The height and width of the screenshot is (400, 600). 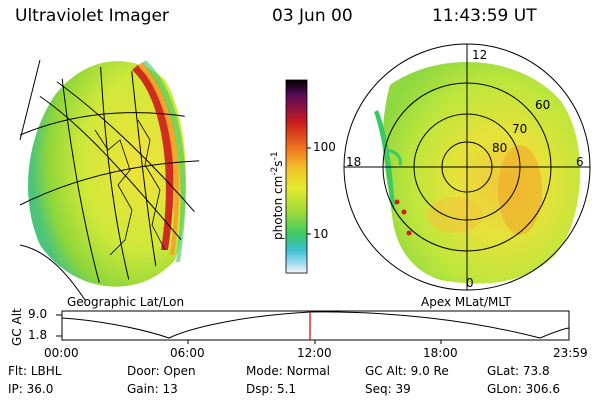 I want to click on unit-sup-2: -1, so click(x=275, y=156).